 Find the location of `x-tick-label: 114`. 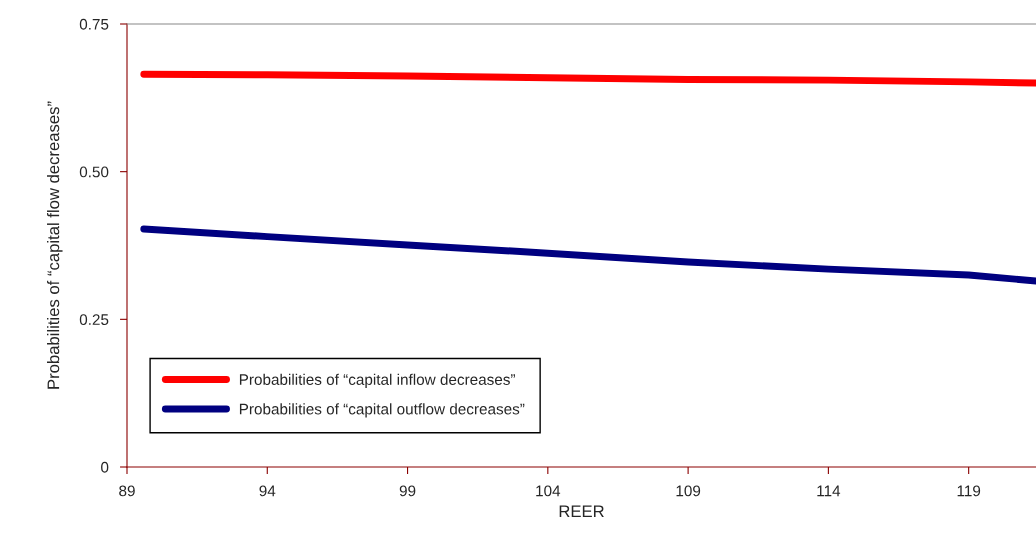

x-tick-label: 114 is located at coordinates (829, 491).